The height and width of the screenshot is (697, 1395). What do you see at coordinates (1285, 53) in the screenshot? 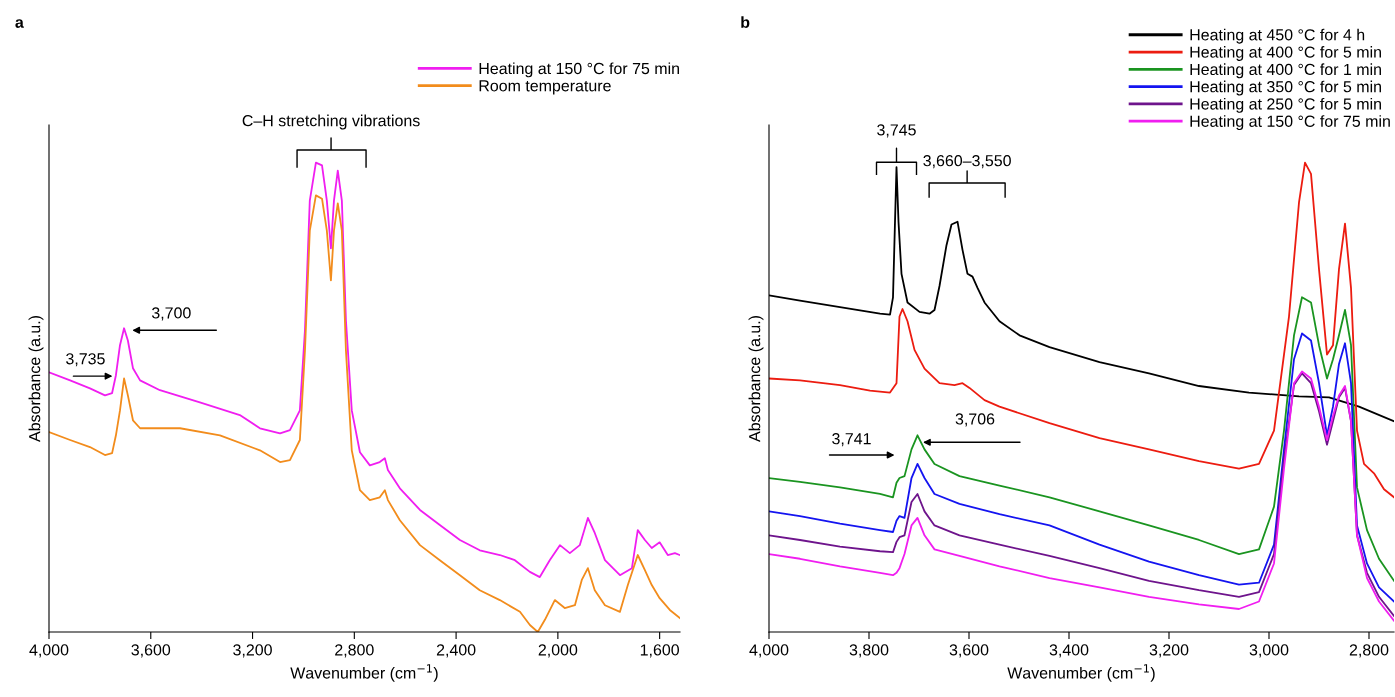
I see `legend-label: Heating at 400 °C for 5 min` at bounding box center [1285, 53].